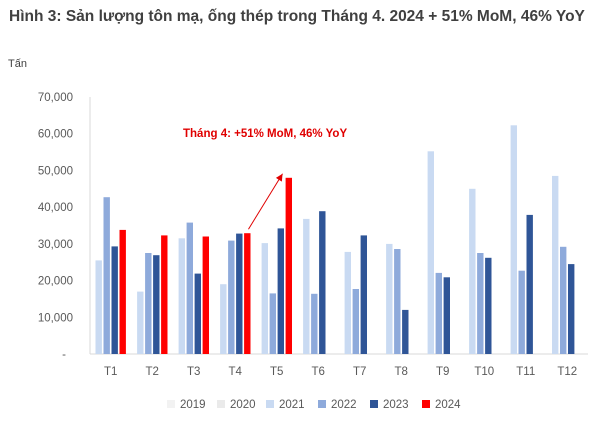 The image size is (606, 428). Describe the element at coordinates (152, 372) in the screenshot. I see `x-tick-label: T2` at that location.